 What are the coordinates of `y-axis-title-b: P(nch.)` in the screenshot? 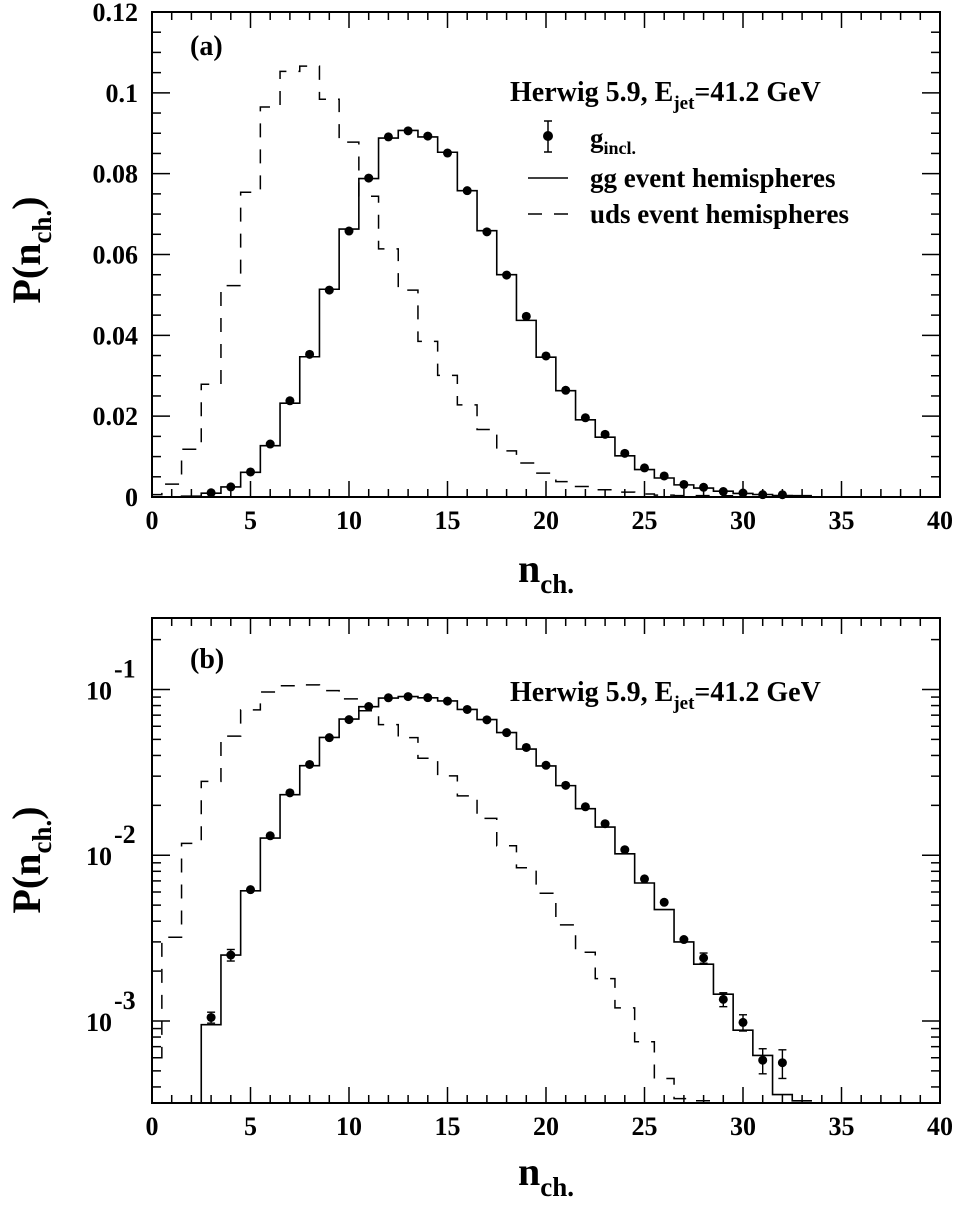 It's located at (30, 859).